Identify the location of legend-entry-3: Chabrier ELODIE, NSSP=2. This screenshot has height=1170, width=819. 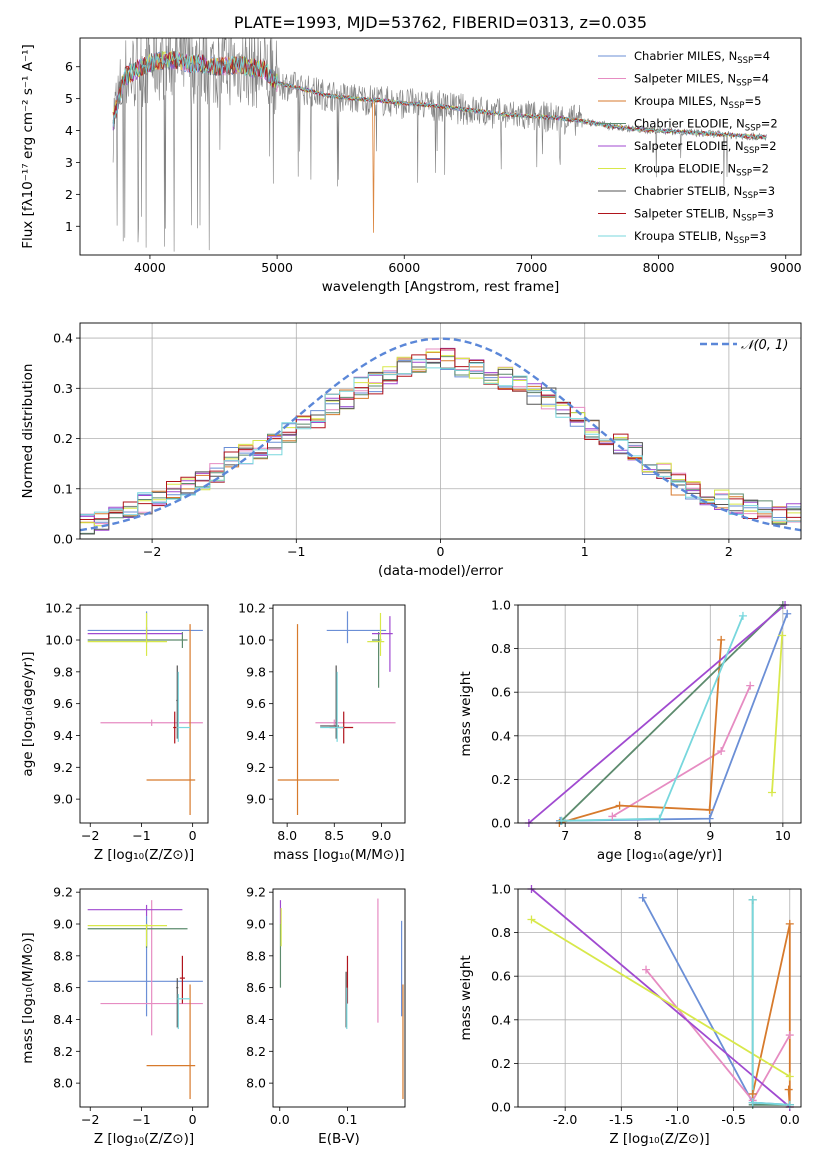
(706, 125).